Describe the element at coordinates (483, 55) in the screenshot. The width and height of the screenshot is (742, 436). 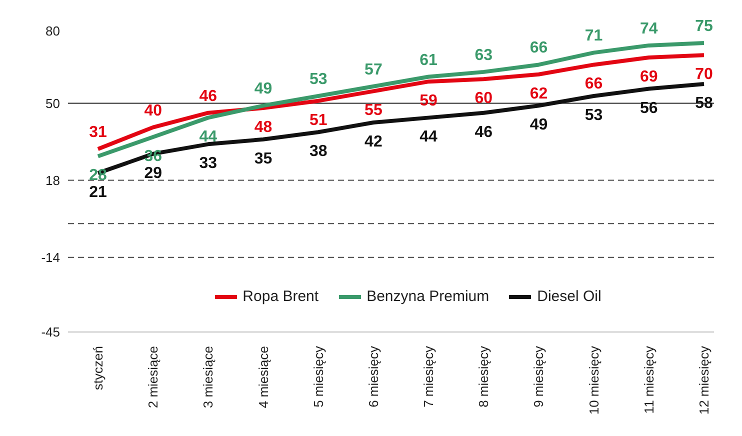
I see `data-label: 63` at that location.